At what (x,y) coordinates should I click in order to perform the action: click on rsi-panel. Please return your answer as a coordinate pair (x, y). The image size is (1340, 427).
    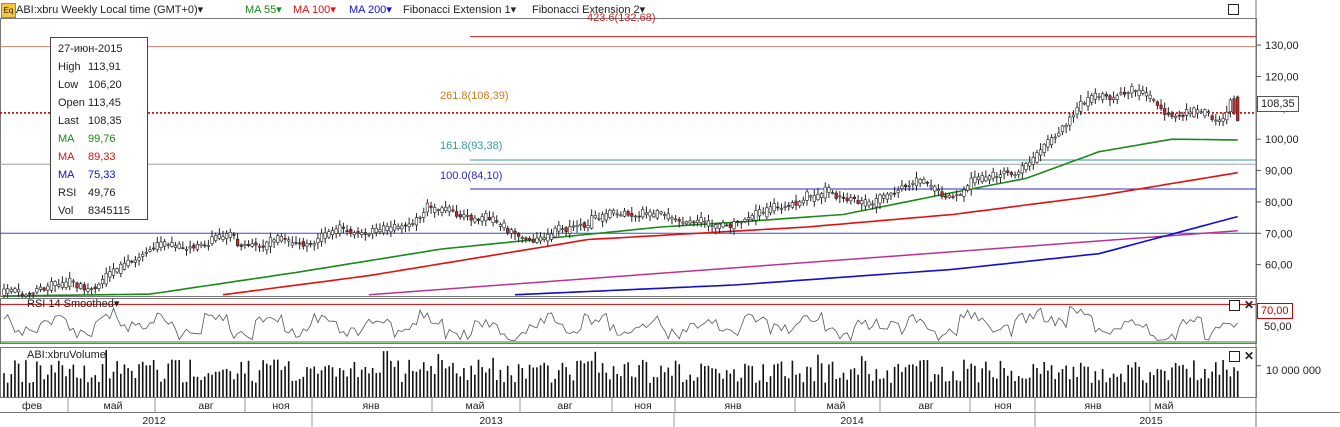
    Looking at the image, I should click on (628, 321).